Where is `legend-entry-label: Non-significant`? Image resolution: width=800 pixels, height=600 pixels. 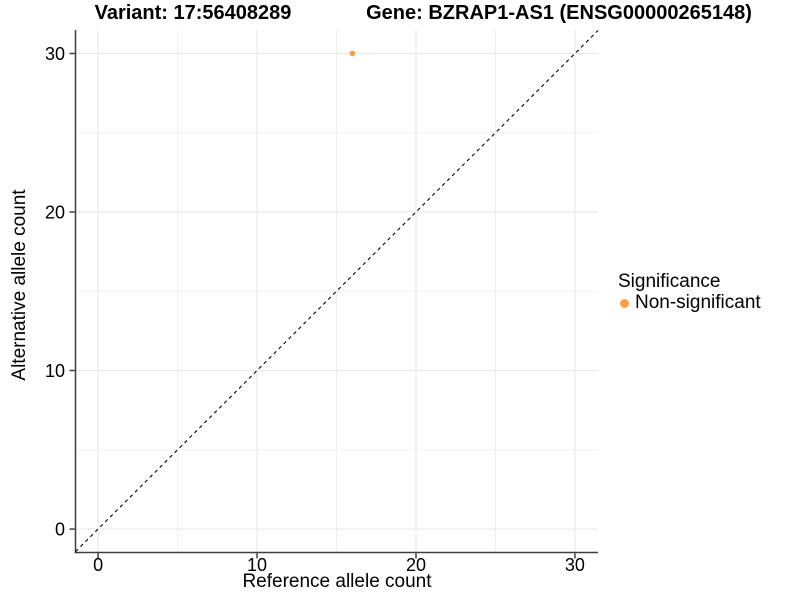
legend-entry-label: Non-significant is located at coordinates (698, 302).